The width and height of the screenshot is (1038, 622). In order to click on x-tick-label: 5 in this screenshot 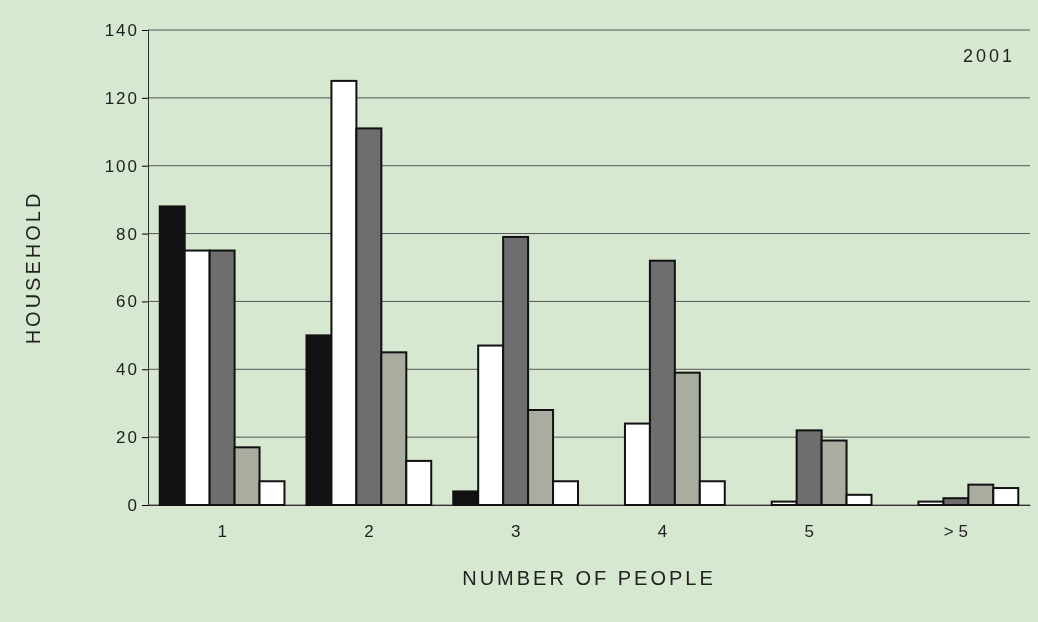, I will do `click(809, 532)`.